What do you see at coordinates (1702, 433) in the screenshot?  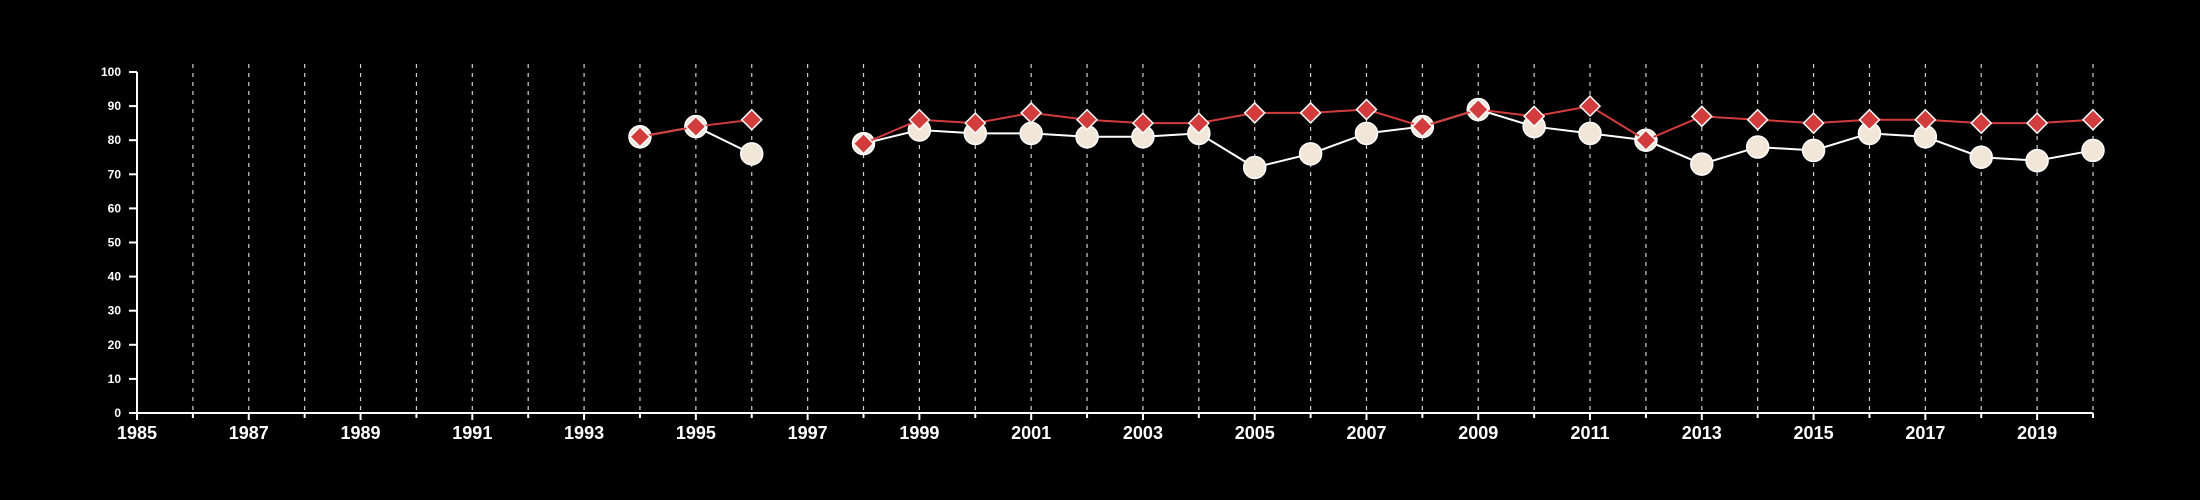 I see `x-tick-label-2013: 2013` at bounding box center [1702, 433].